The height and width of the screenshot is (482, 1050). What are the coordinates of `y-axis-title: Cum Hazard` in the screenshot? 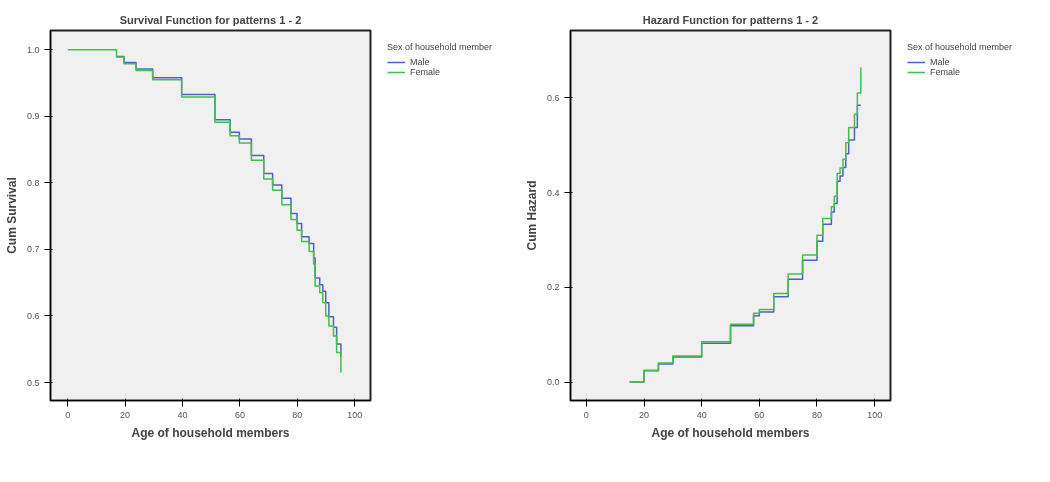 It's located at (531, 215).